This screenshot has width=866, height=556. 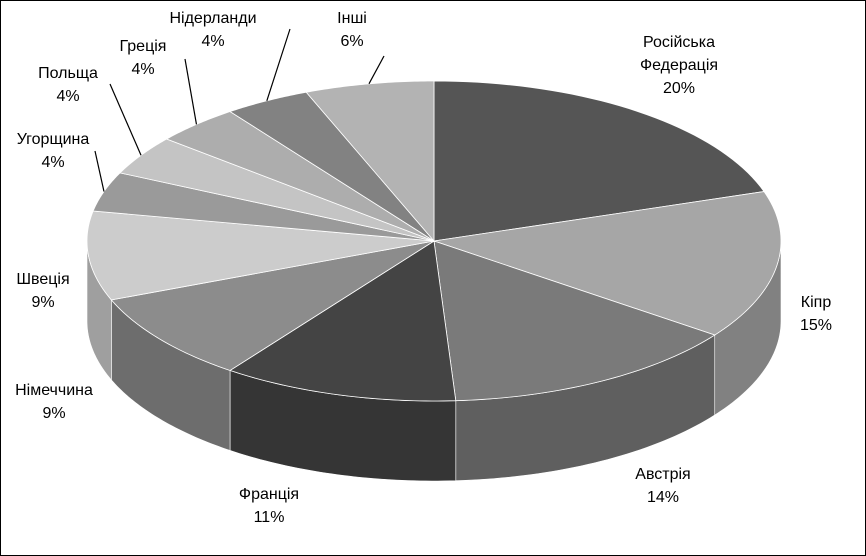 I want to click on category-name: Нідерланди, so click(x=213, y=18).